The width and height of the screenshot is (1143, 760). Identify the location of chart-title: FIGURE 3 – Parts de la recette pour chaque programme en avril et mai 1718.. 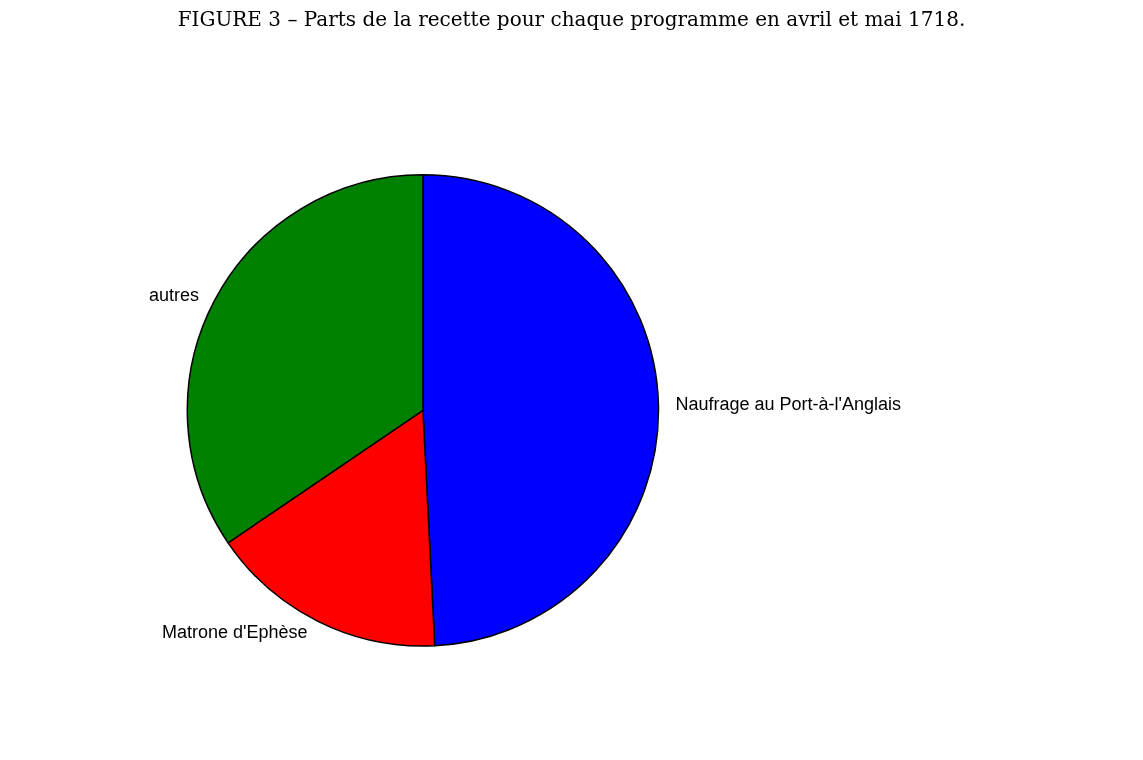
(571, 19).